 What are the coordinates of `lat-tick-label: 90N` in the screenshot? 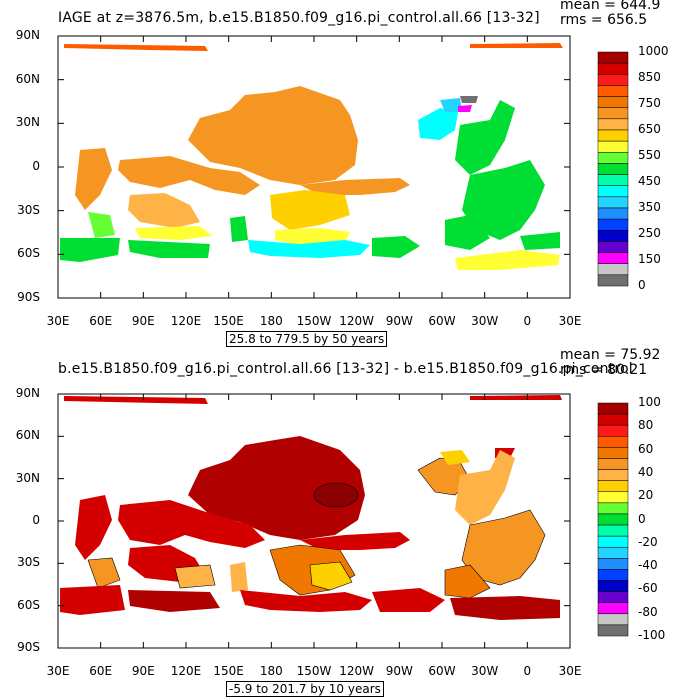 It's located at (27, 393).